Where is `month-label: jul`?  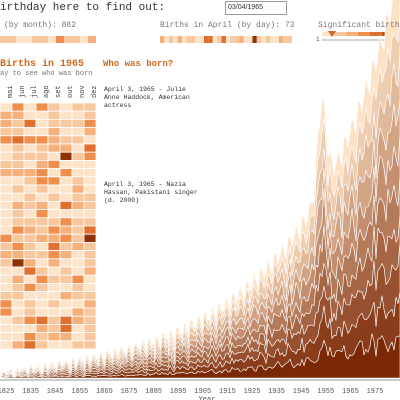 month-label: jul is located at coordinates (35, 91).